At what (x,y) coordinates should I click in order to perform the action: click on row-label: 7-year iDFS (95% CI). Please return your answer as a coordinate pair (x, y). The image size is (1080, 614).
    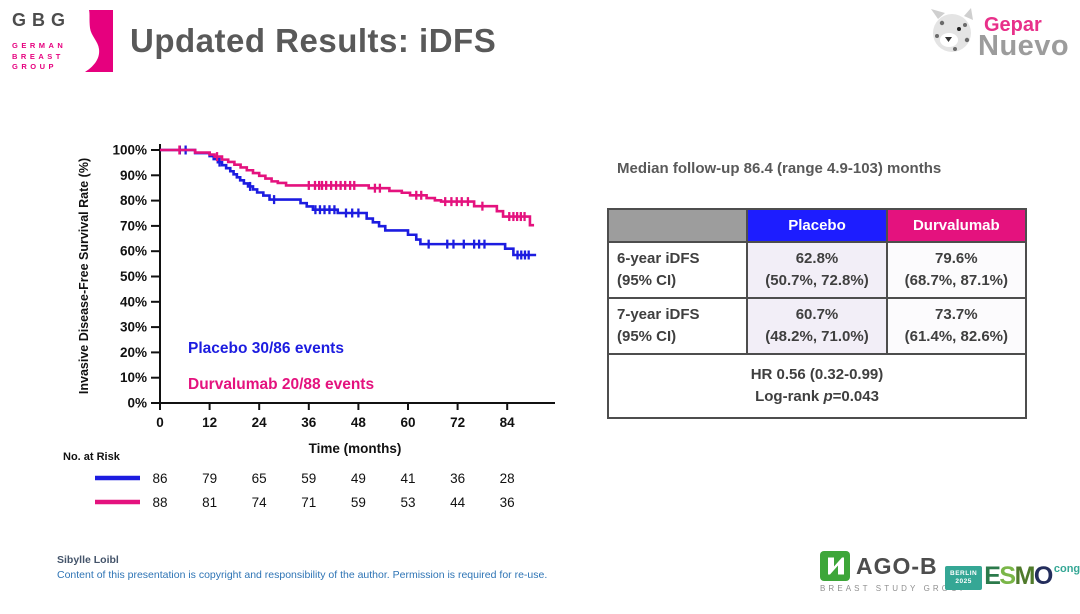
    Looking at the image, I should click on (677, 326).